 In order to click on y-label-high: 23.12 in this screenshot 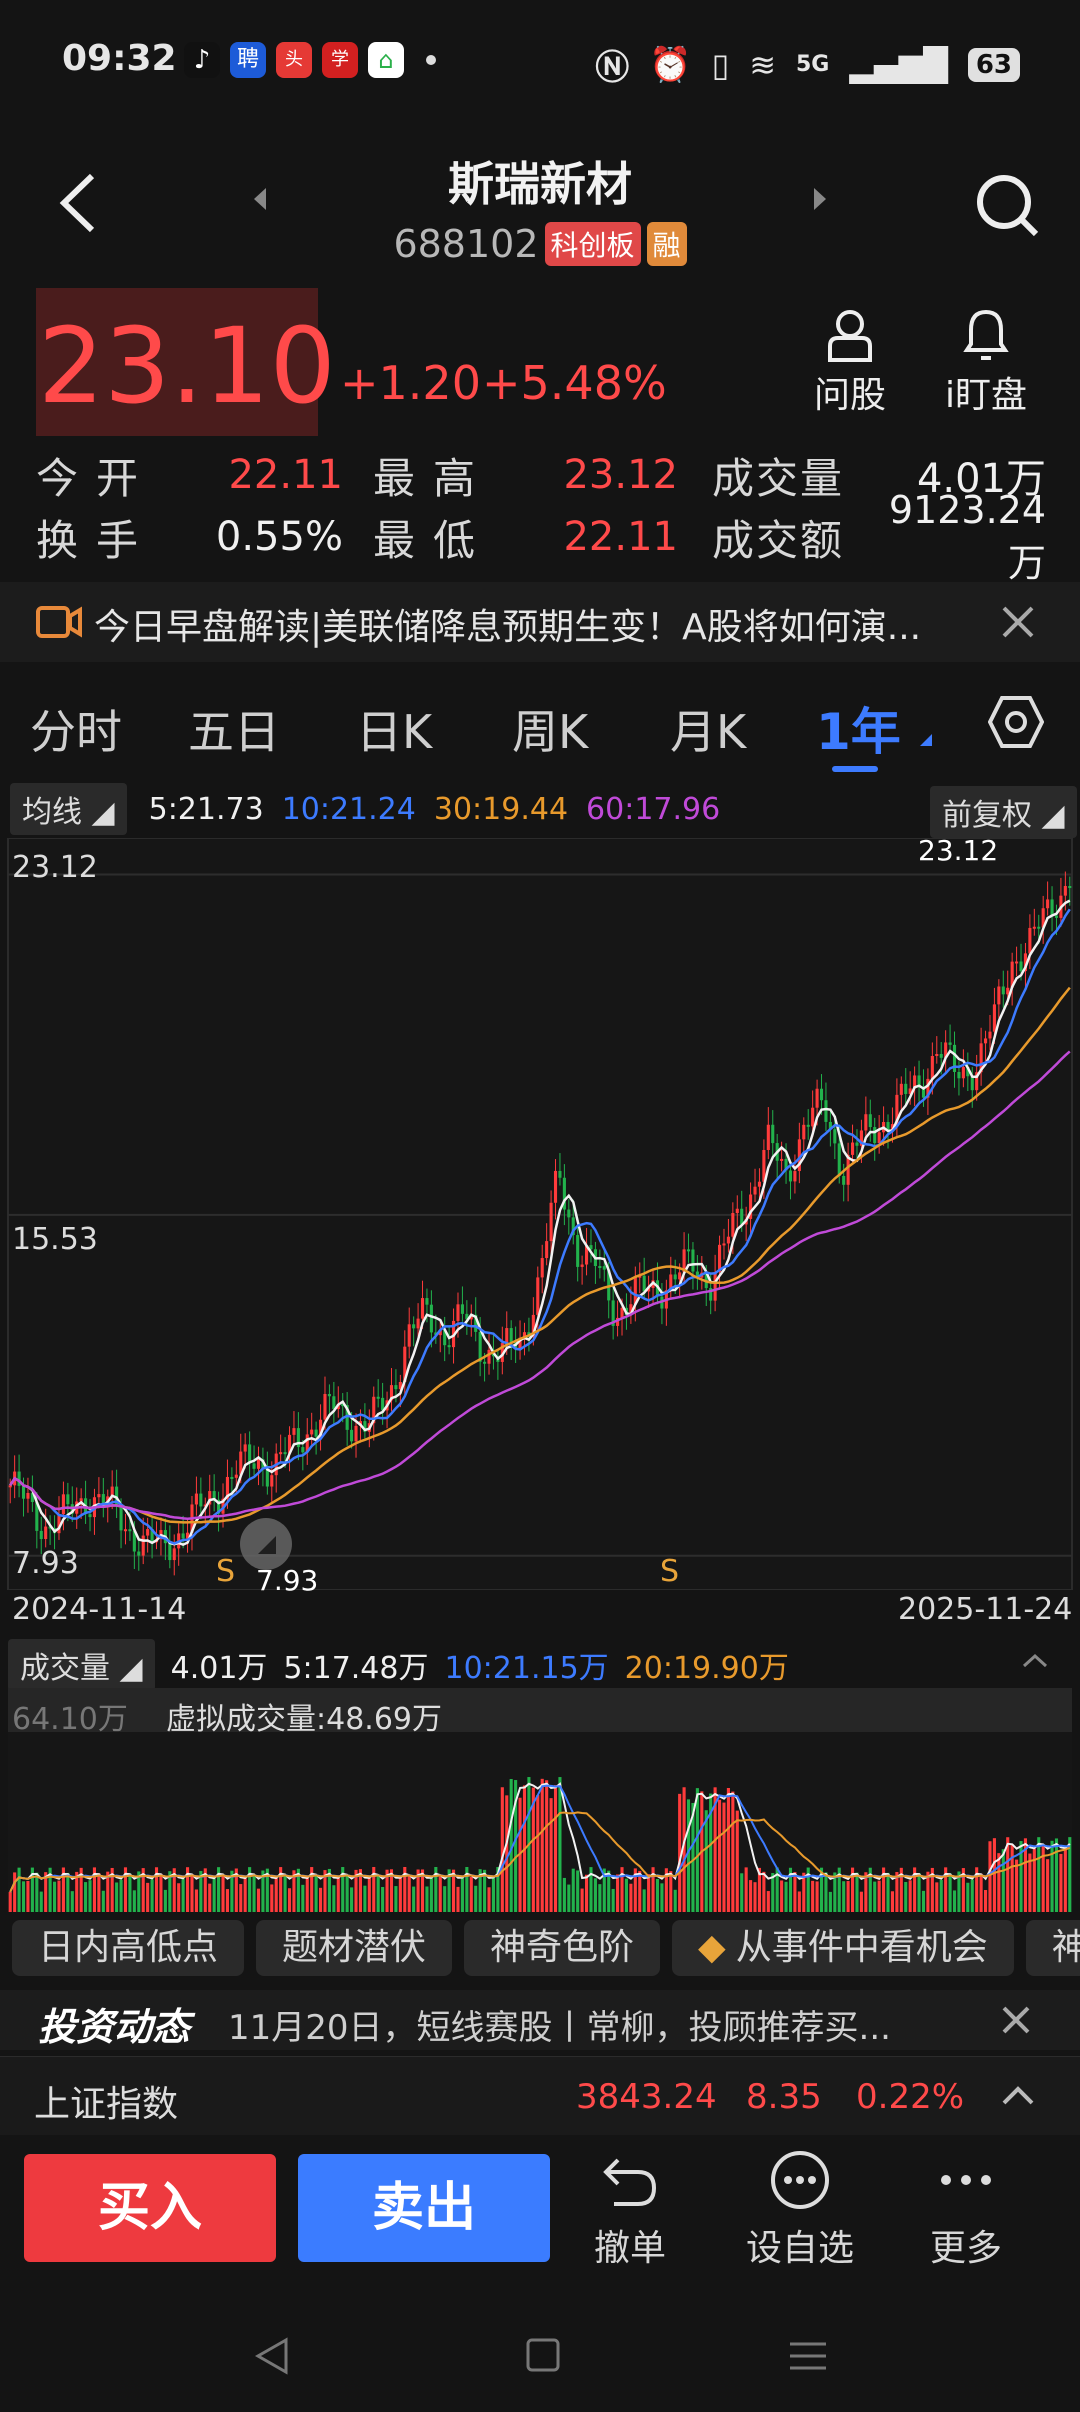, I will do `click(55, 867)`.